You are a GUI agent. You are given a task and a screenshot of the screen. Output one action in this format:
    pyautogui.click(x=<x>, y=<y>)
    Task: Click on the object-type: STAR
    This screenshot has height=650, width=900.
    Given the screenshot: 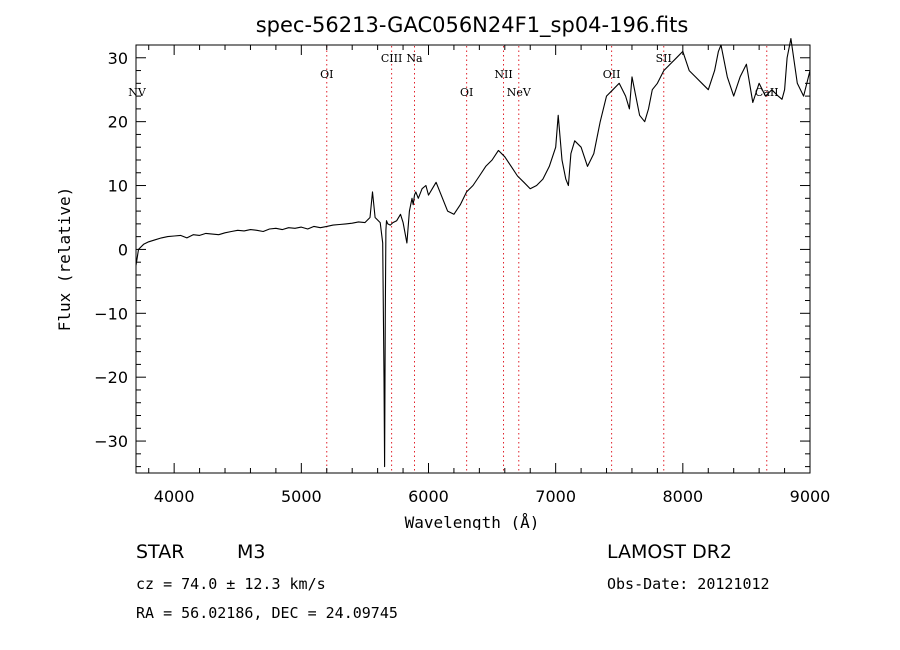 What is the action you would take?
    pyautogui.click(x=160, y=552)
    